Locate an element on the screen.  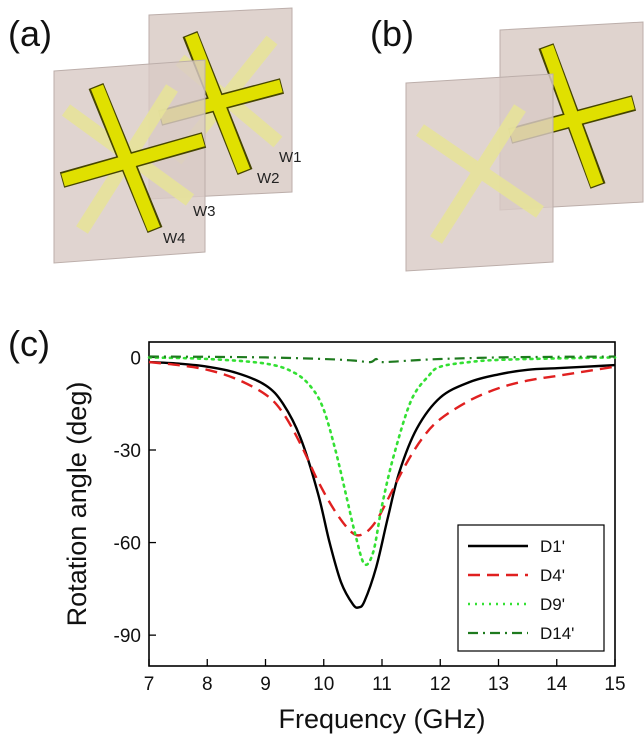
panel-b-front-ghost-cross is located at coordinates (480, 174).